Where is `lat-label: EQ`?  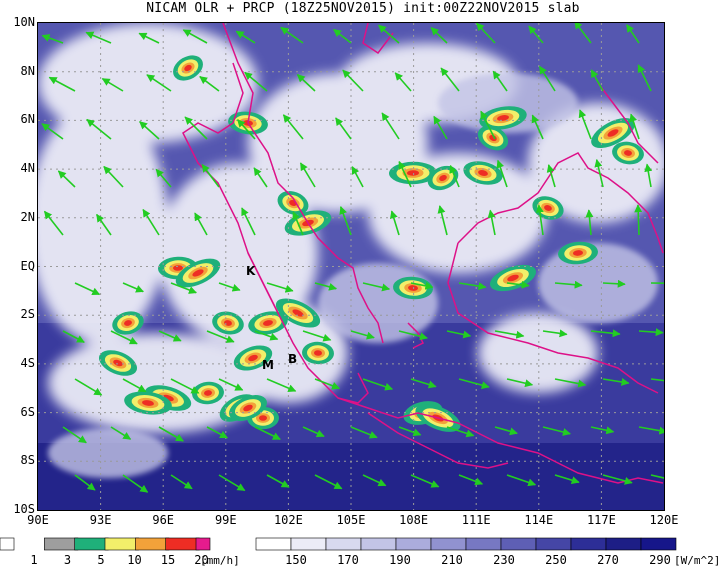 lat-label: EQ is located at coordinates (27, 265).